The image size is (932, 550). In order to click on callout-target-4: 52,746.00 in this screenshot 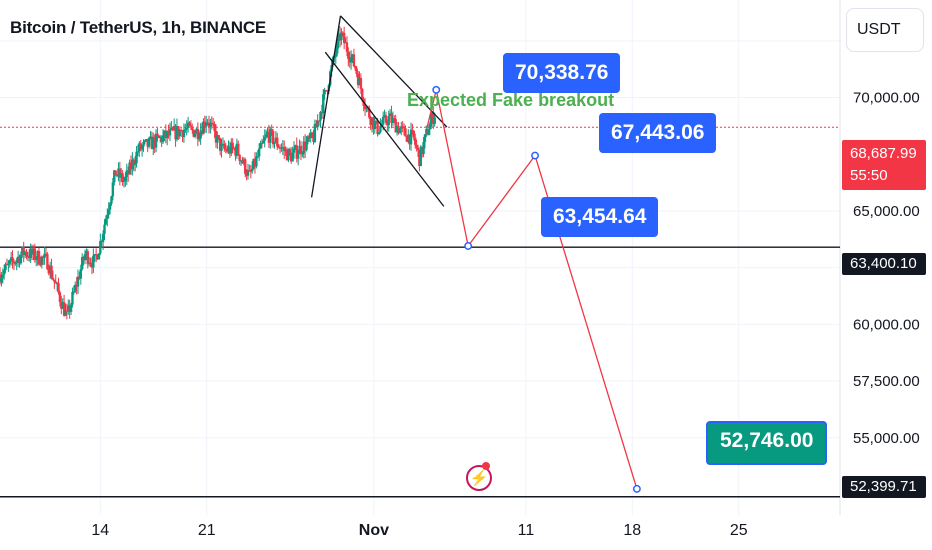, I will do `click(767, 443)`.